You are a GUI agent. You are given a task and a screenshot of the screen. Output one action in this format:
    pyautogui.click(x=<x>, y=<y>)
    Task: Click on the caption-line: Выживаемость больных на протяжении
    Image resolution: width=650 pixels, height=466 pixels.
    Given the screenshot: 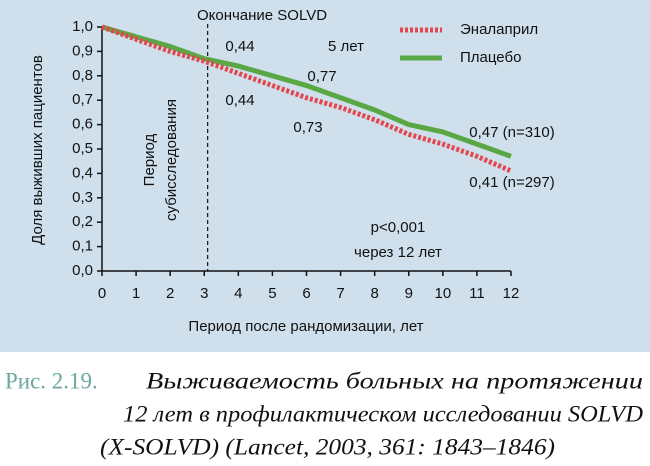 What is the action you would take?
    pyautogui.click(x=394, y=380)
    